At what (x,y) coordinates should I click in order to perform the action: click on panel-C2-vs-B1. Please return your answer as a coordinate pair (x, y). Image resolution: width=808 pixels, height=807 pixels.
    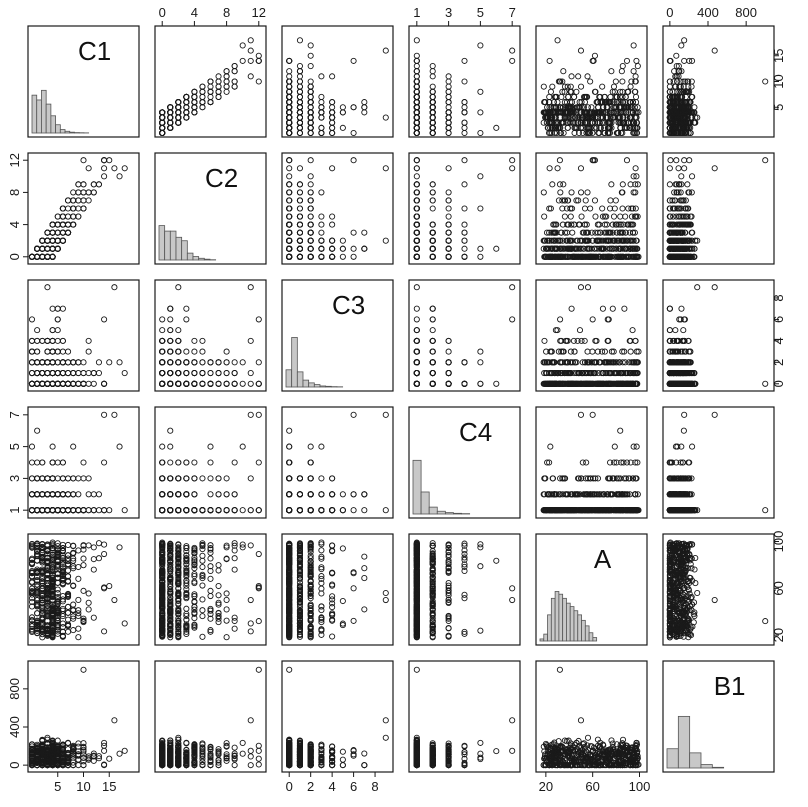
    Looking at the image, I should click on (718, 208).